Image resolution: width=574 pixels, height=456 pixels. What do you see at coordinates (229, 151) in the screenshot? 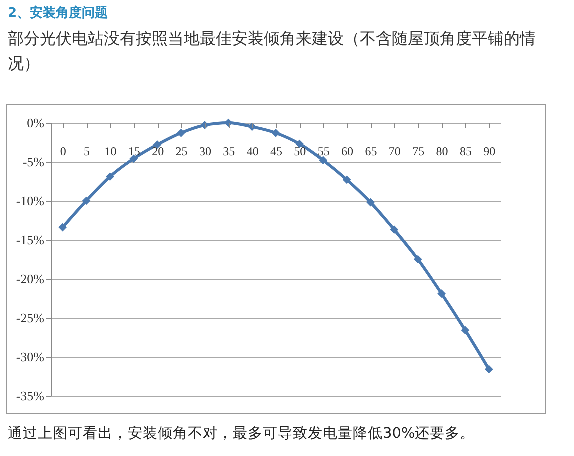
I see `x-tick-label: 35` at bounding box center [229, 151].